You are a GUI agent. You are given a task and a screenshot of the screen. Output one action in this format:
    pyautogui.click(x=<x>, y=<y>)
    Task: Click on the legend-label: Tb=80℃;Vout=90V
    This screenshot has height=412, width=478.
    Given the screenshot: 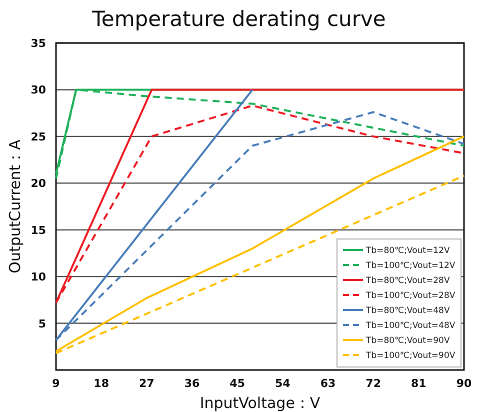 What is the action you would take?
    pyautogui.click(x=407, y=341)
    